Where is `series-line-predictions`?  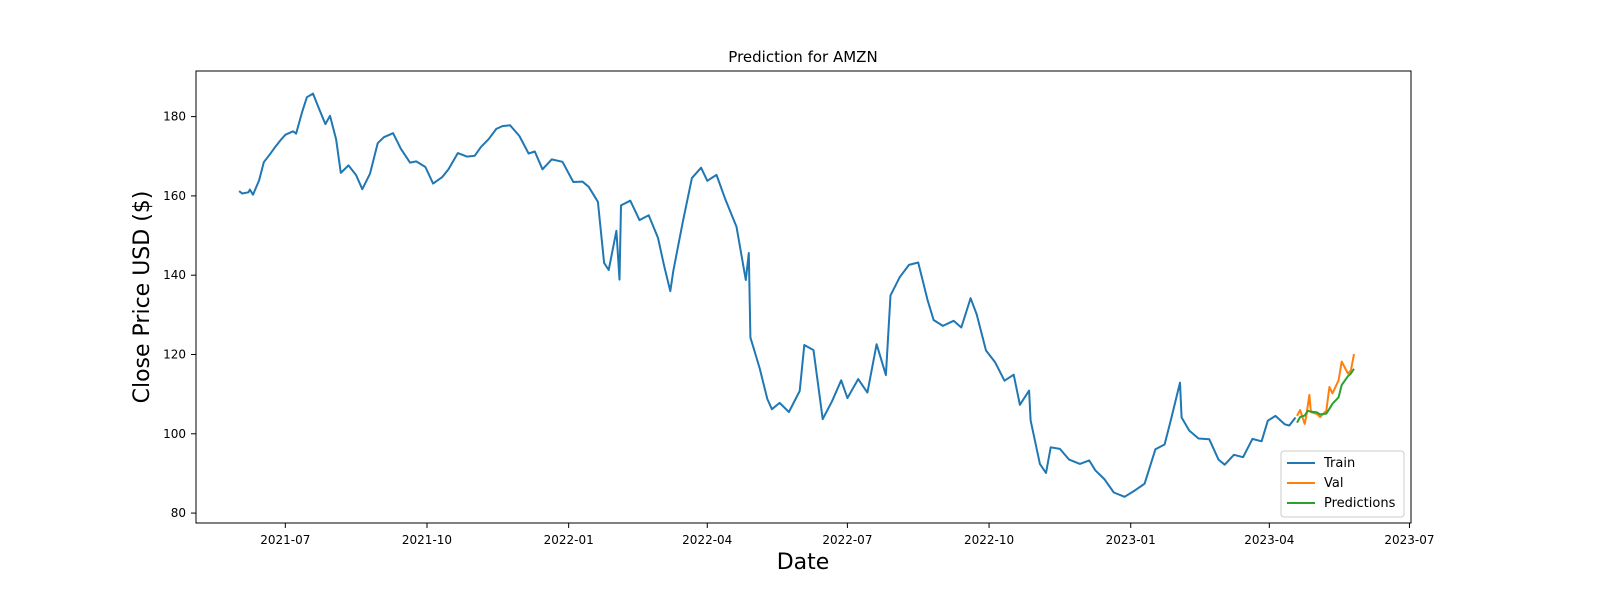 series-line-predictions is located at coordinates (1325, 396).